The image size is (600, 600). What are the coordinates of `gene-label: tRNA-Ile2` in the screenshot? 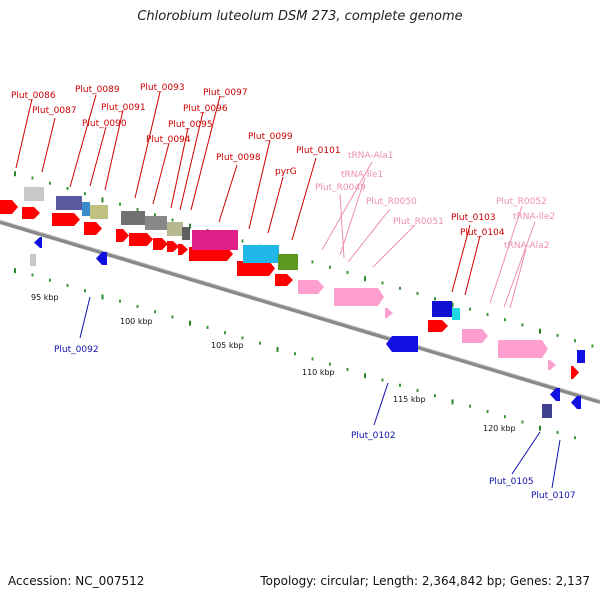 It's located at (534, 217).